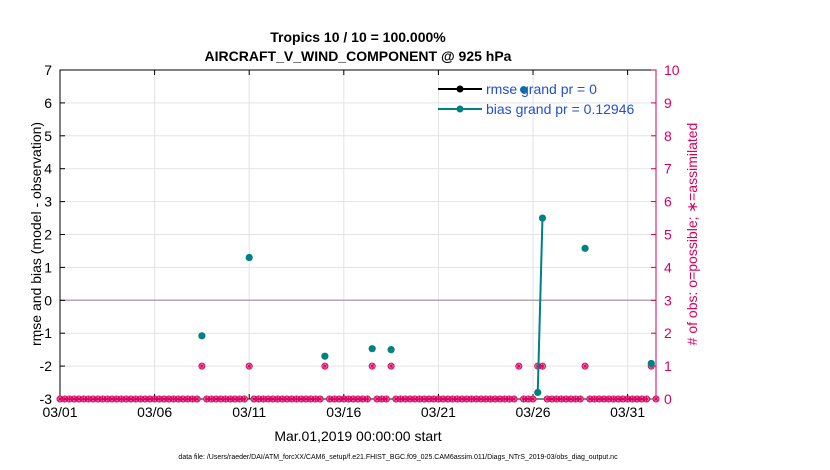 This screenshot has height=470, width=830. Describe the element at coordinates (36, 234) in the screenshot. I see `y-axis-label: rmse and bias (model - observation)` at that location.